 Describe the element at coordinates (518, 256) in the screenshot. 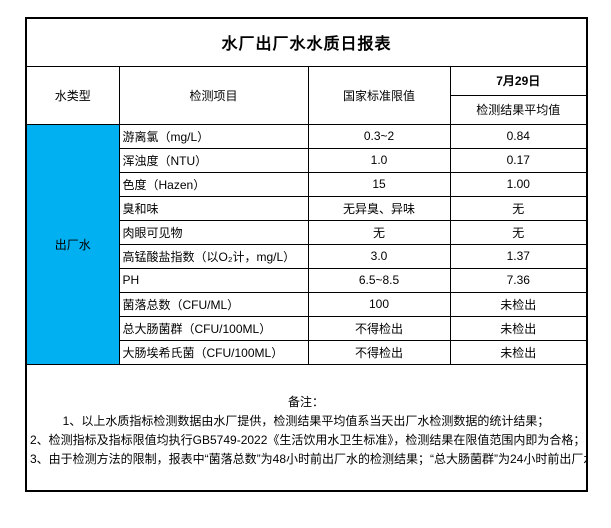

I see `row-result: 1.37` at that location.